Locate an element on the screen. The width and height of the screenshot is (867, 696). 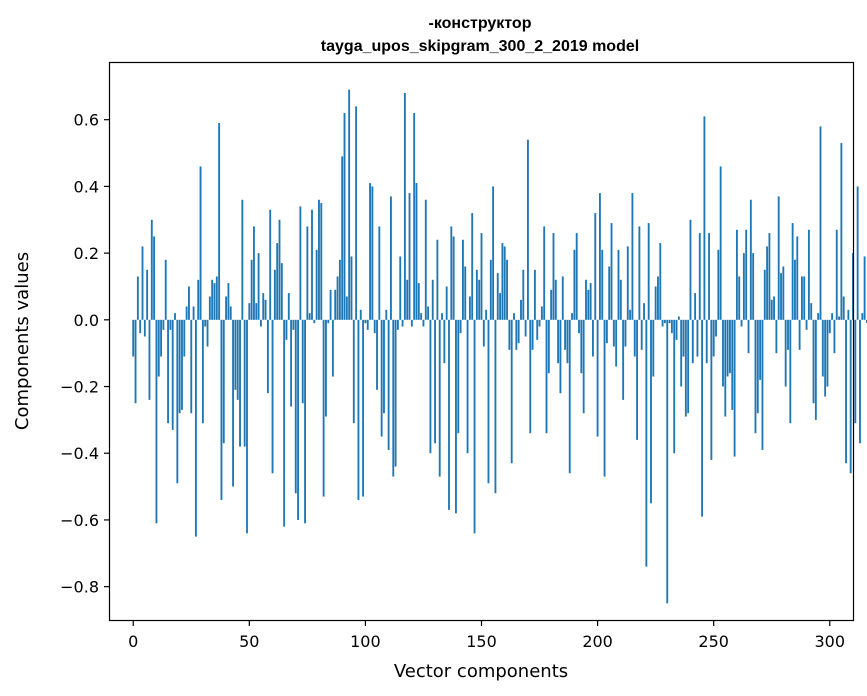
x-axis-ticks: 0 50 100 150 200 250 300 is located at coordinates (486, 635).